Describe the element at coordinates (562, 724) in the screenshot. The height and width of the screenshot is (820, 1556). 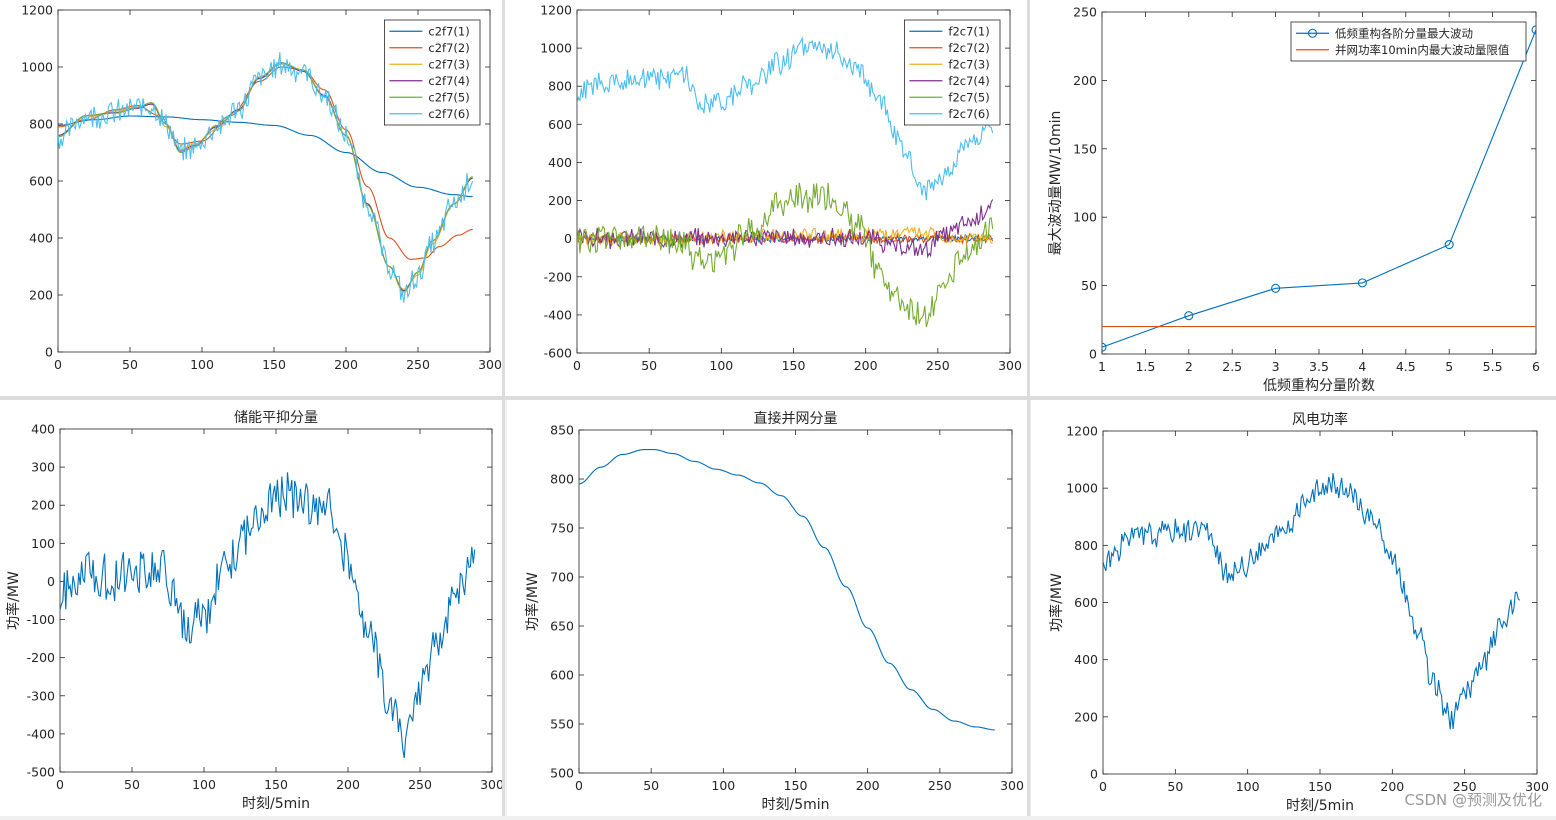
I see `y-tick-label: 550` at that location.